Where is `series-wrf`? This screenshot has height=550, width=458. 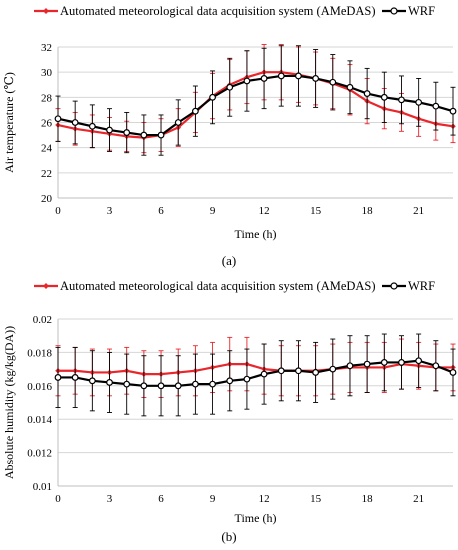 series-wrf is located at coordinates (255, 375).